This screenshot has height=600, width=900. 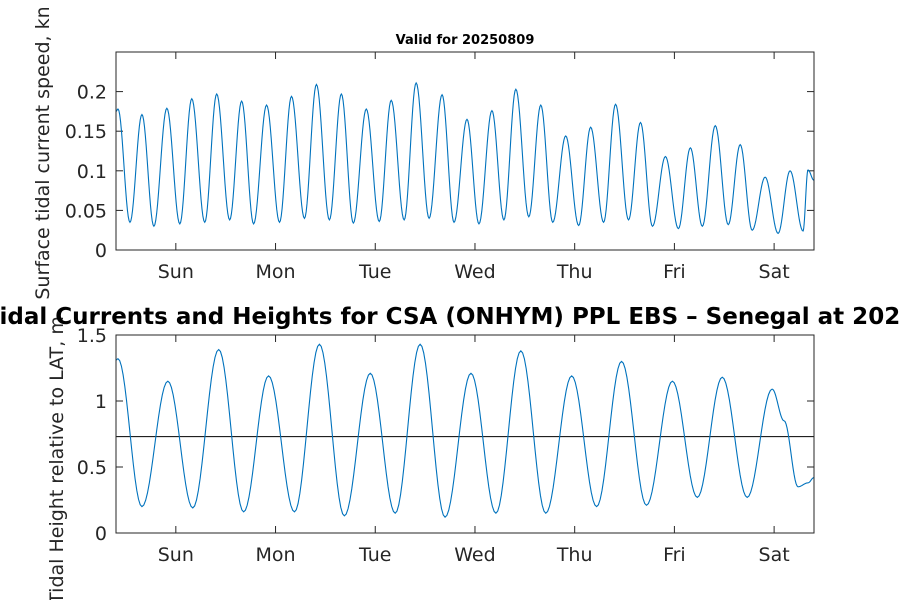 What do you see at coordinates (86, 211) in the screenshot?
I see `current-y-tick-label: 0.05` at bounding box center [86, 211].